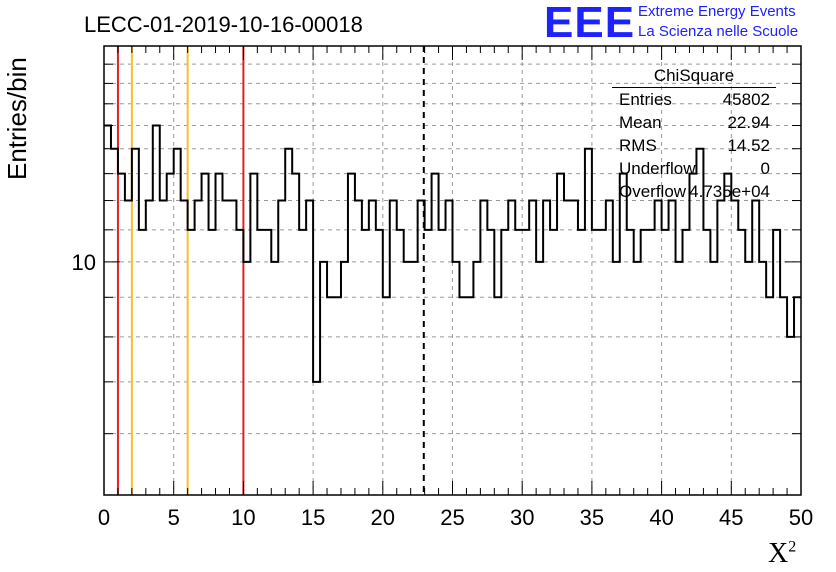  What do you see at coordinates (748, 145) in the screenshot?
I see `stats-value: 14.52` at bounding box center [748, 145].